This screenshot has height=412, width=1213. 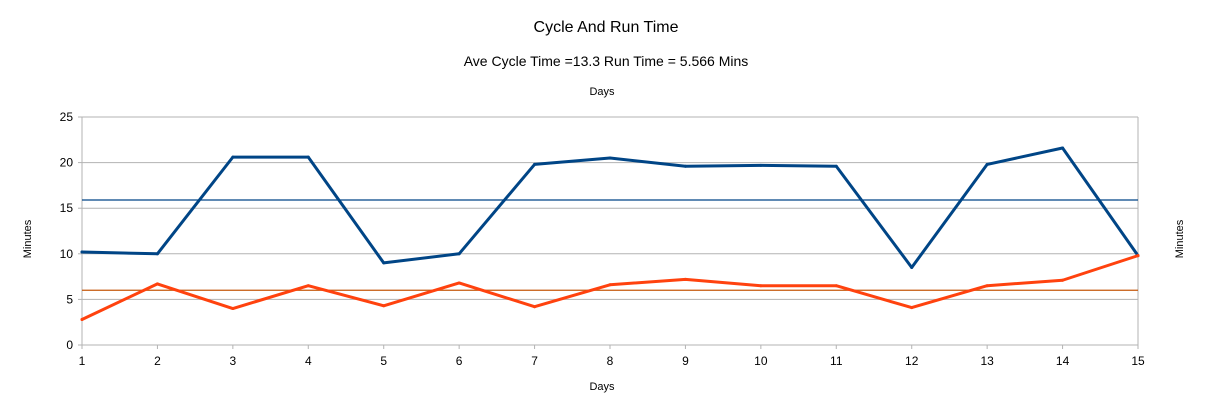 I want to click on x-tick-label: 4, so click(x=308, y=361).